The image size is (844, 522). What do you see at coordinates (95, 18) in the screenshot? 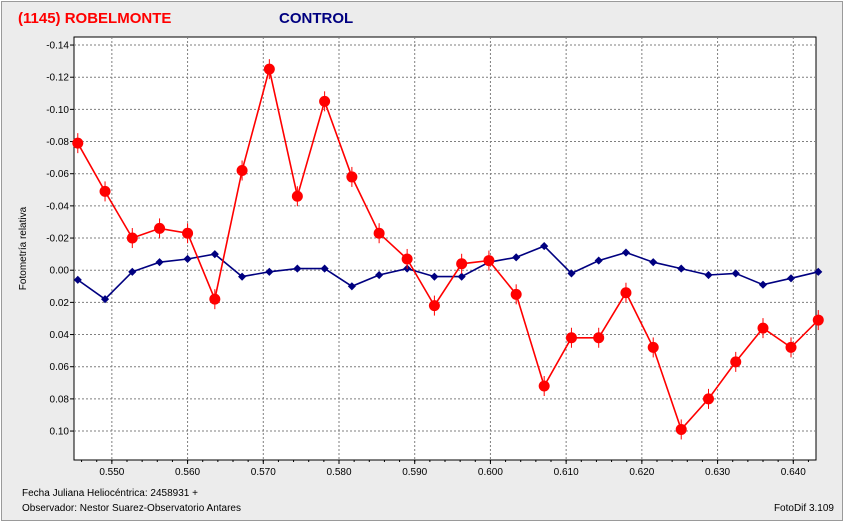
I see `target-title: (1145) ROBELMONTE` at bounding box center [95, 18].